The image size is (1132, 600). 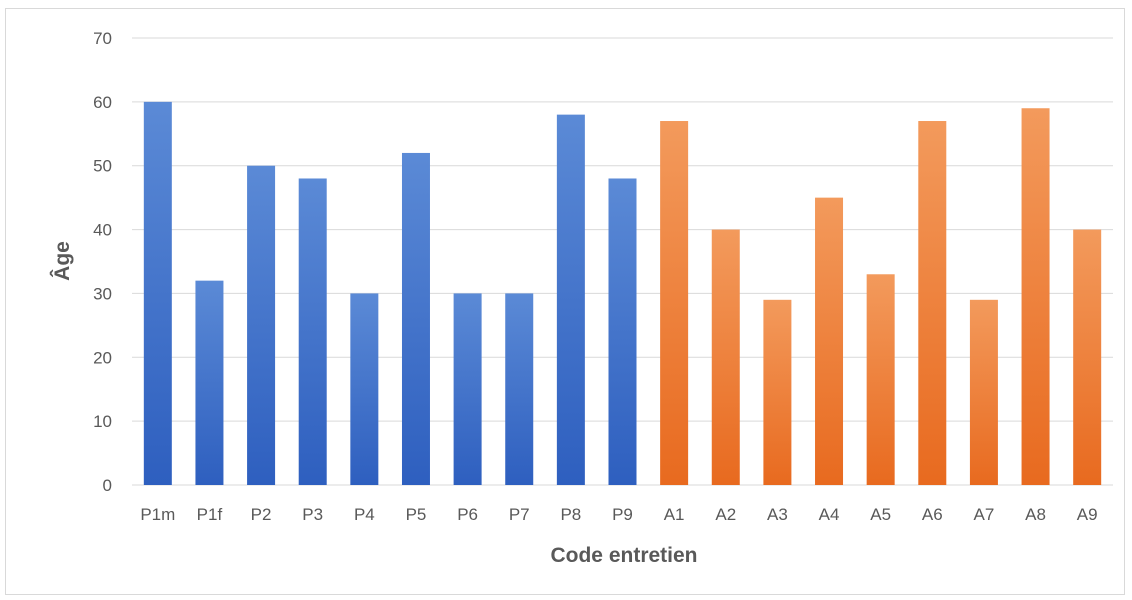 What do you see at coordinates (157, 293) in the screenshot?
I see `bar-p1m` at bounding box center [157, 293].